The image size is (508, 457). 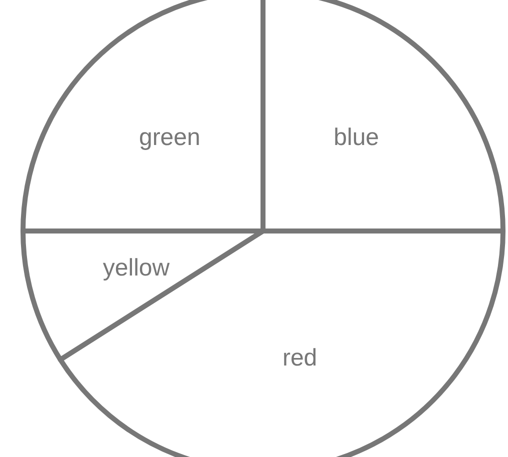 What do you see at coordinates (136, 268) in the screenshot?
I see `slice-label: yellow` at bounding box center [136, 268].